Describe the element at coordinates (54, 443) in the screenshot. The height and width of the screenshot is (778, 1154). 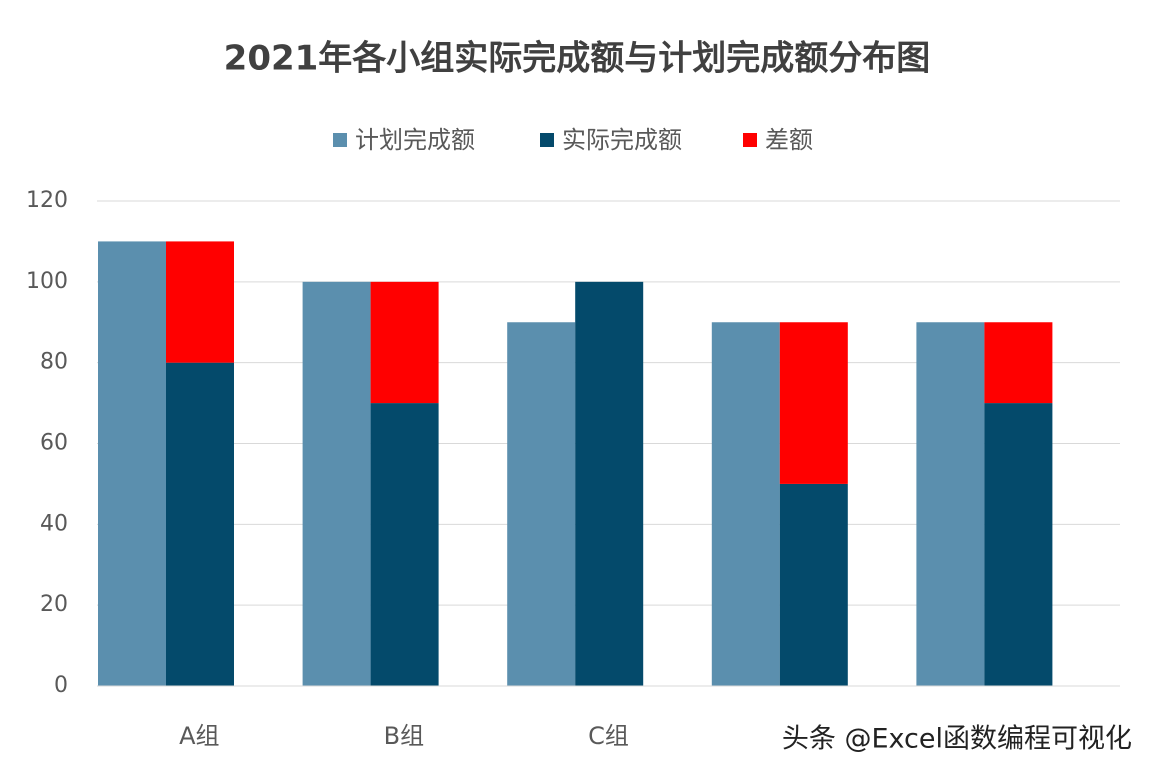
I see `y-tick-label: 60` at that location.